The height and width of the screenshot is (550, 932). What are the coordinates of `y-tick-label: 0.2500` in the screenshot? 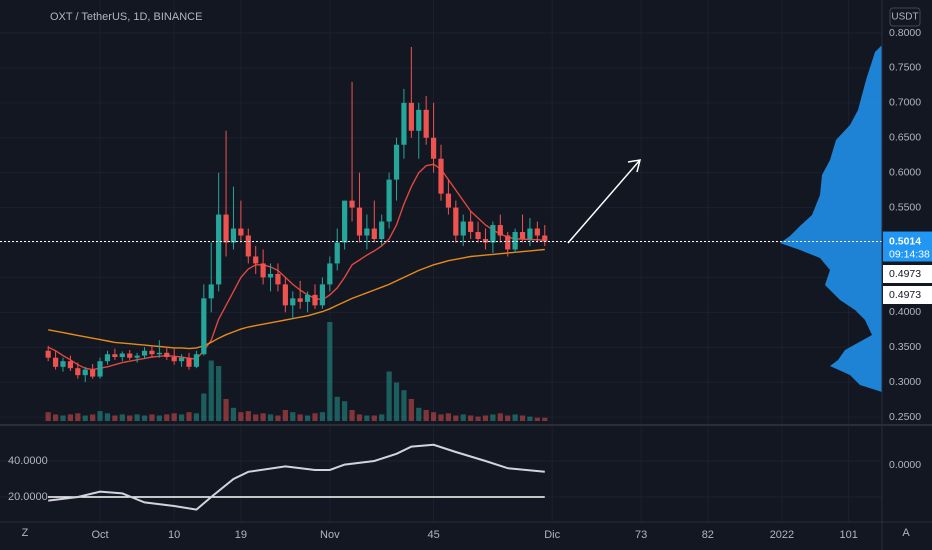 It's located at (905, 417).